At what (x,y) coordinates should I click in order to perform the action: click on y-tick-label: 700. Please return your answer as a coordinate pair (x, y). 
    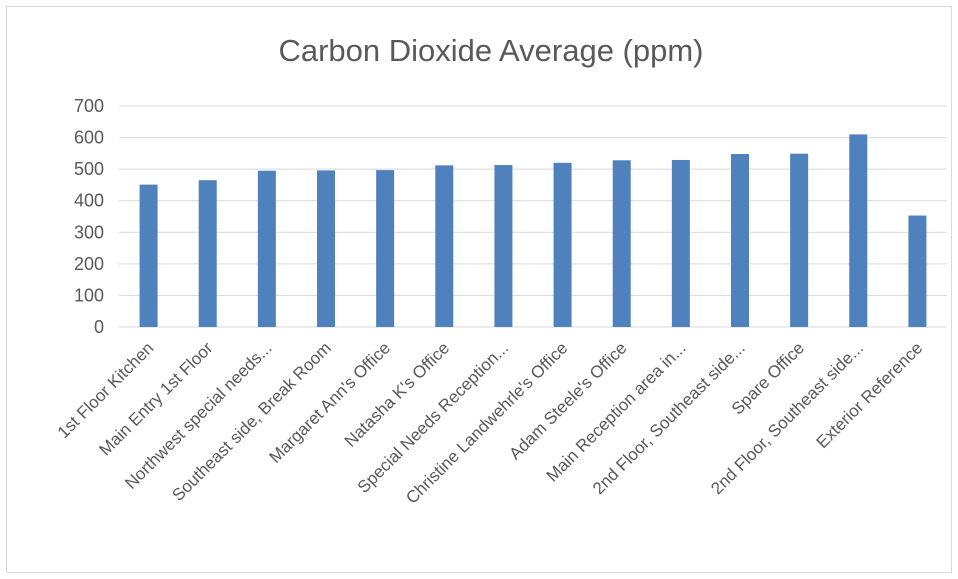
    Looking at the image, I should click on (89, 106).